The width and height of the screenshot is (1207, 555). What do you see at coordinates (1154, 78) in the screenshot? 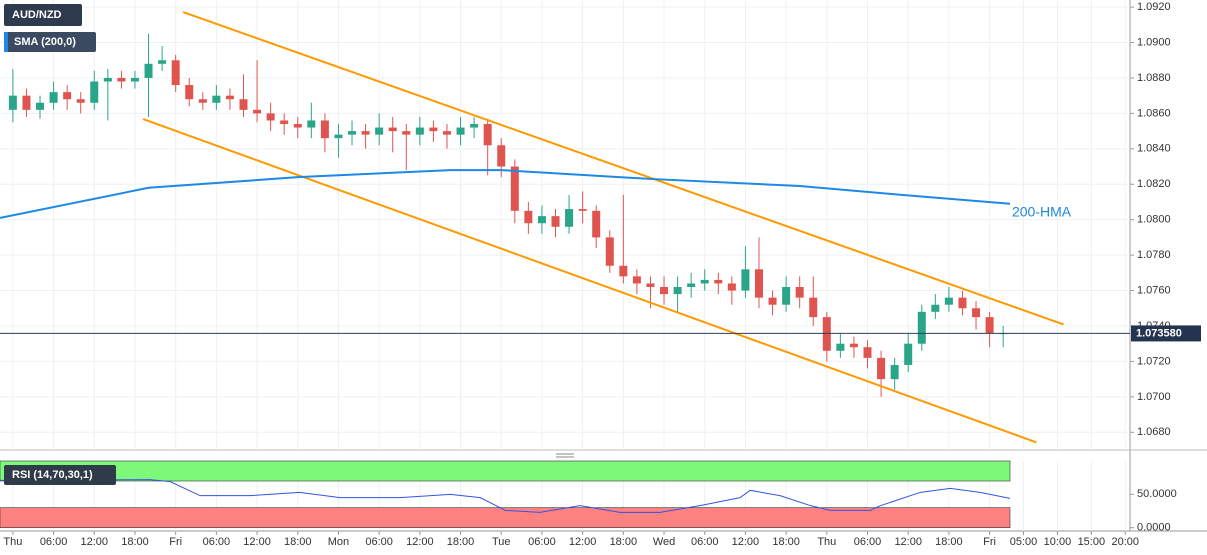
I see `y-tick-label: 1.0880` at bounding box center [1154, 78].